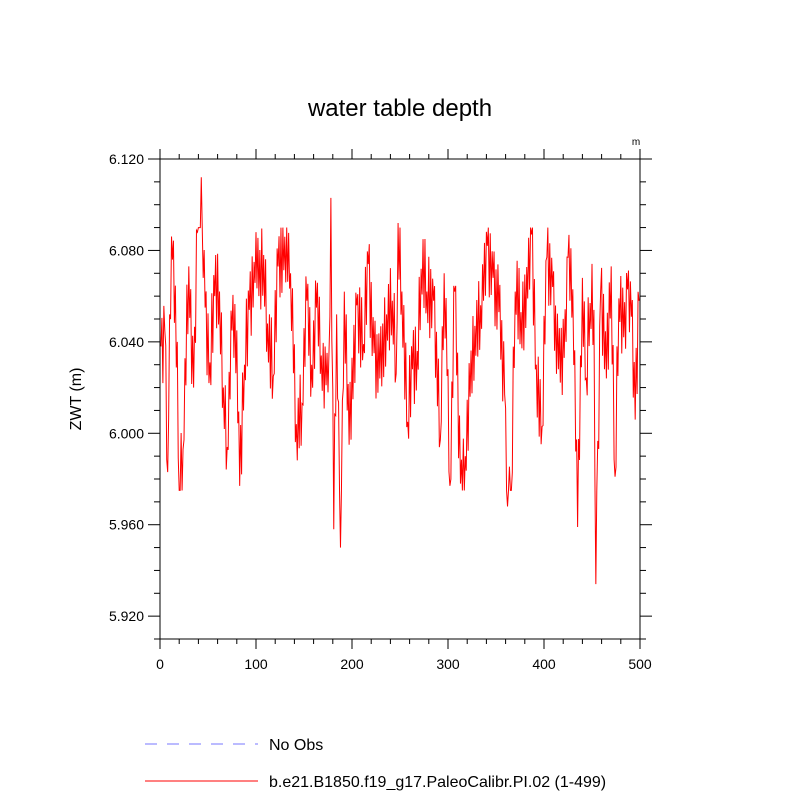 This screenshot has height=800, width=800. What do you see at coordinates (160, 664) in the screenshot?
I see `x-tick-label: 0` at bounding box center [160, 664].